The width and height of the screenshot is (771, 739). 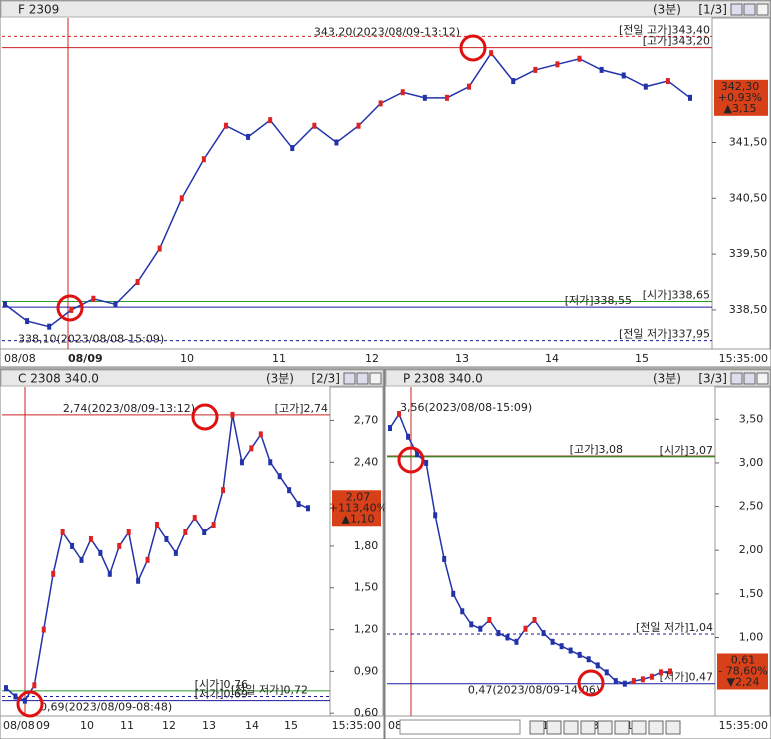 What do you see at coordinates (366, 629) in the screenshot?
I see `y-tick-label: 1,20` at bounding box center [366, 629].